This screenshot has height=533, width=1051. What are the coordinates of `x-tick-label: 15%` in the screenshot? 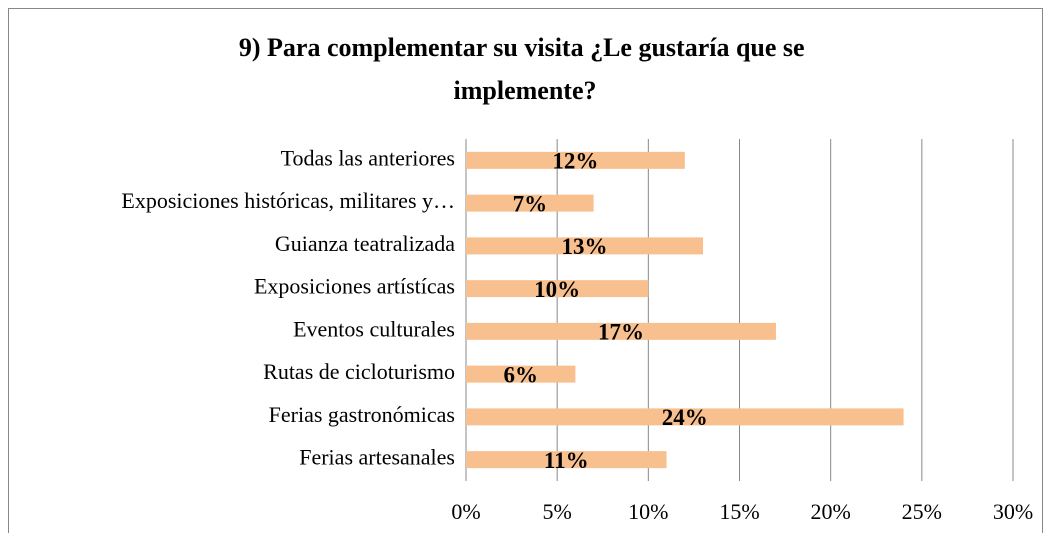 It's located at (739, 511).